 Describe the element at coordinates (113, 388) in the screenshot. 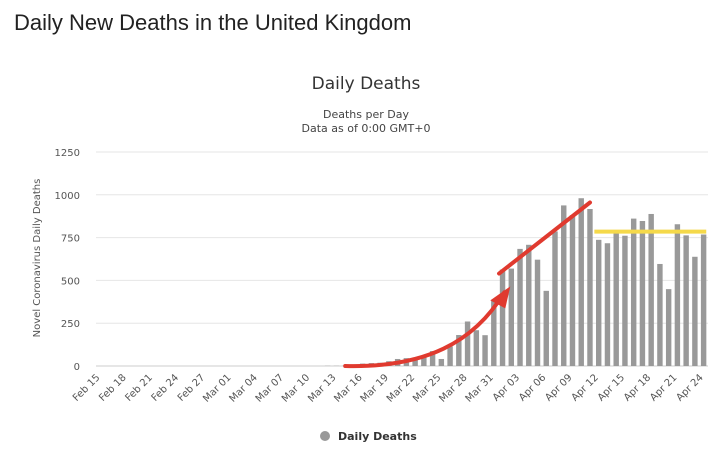

I see `x-tick-label: Feb 18` at that location.